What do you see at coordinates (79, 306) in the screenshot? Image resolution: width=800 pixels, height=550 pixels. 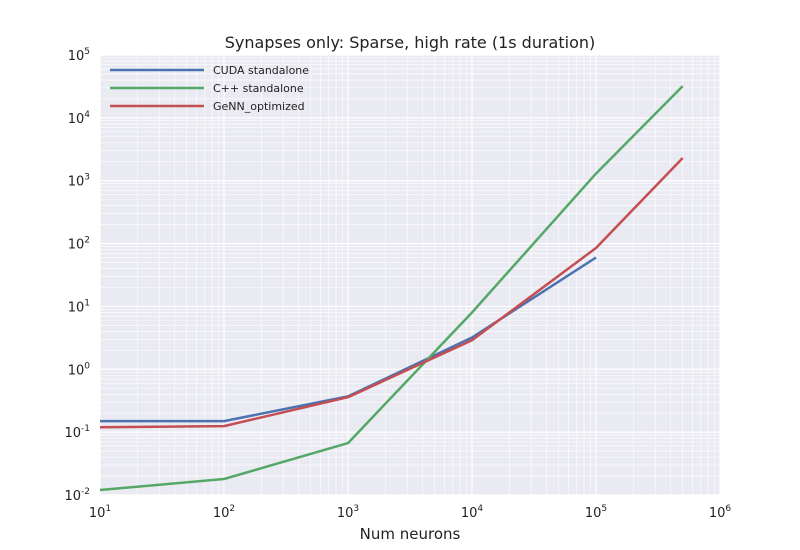 I see `y-tick-label: 10¹` at bounding box center [79, 306].